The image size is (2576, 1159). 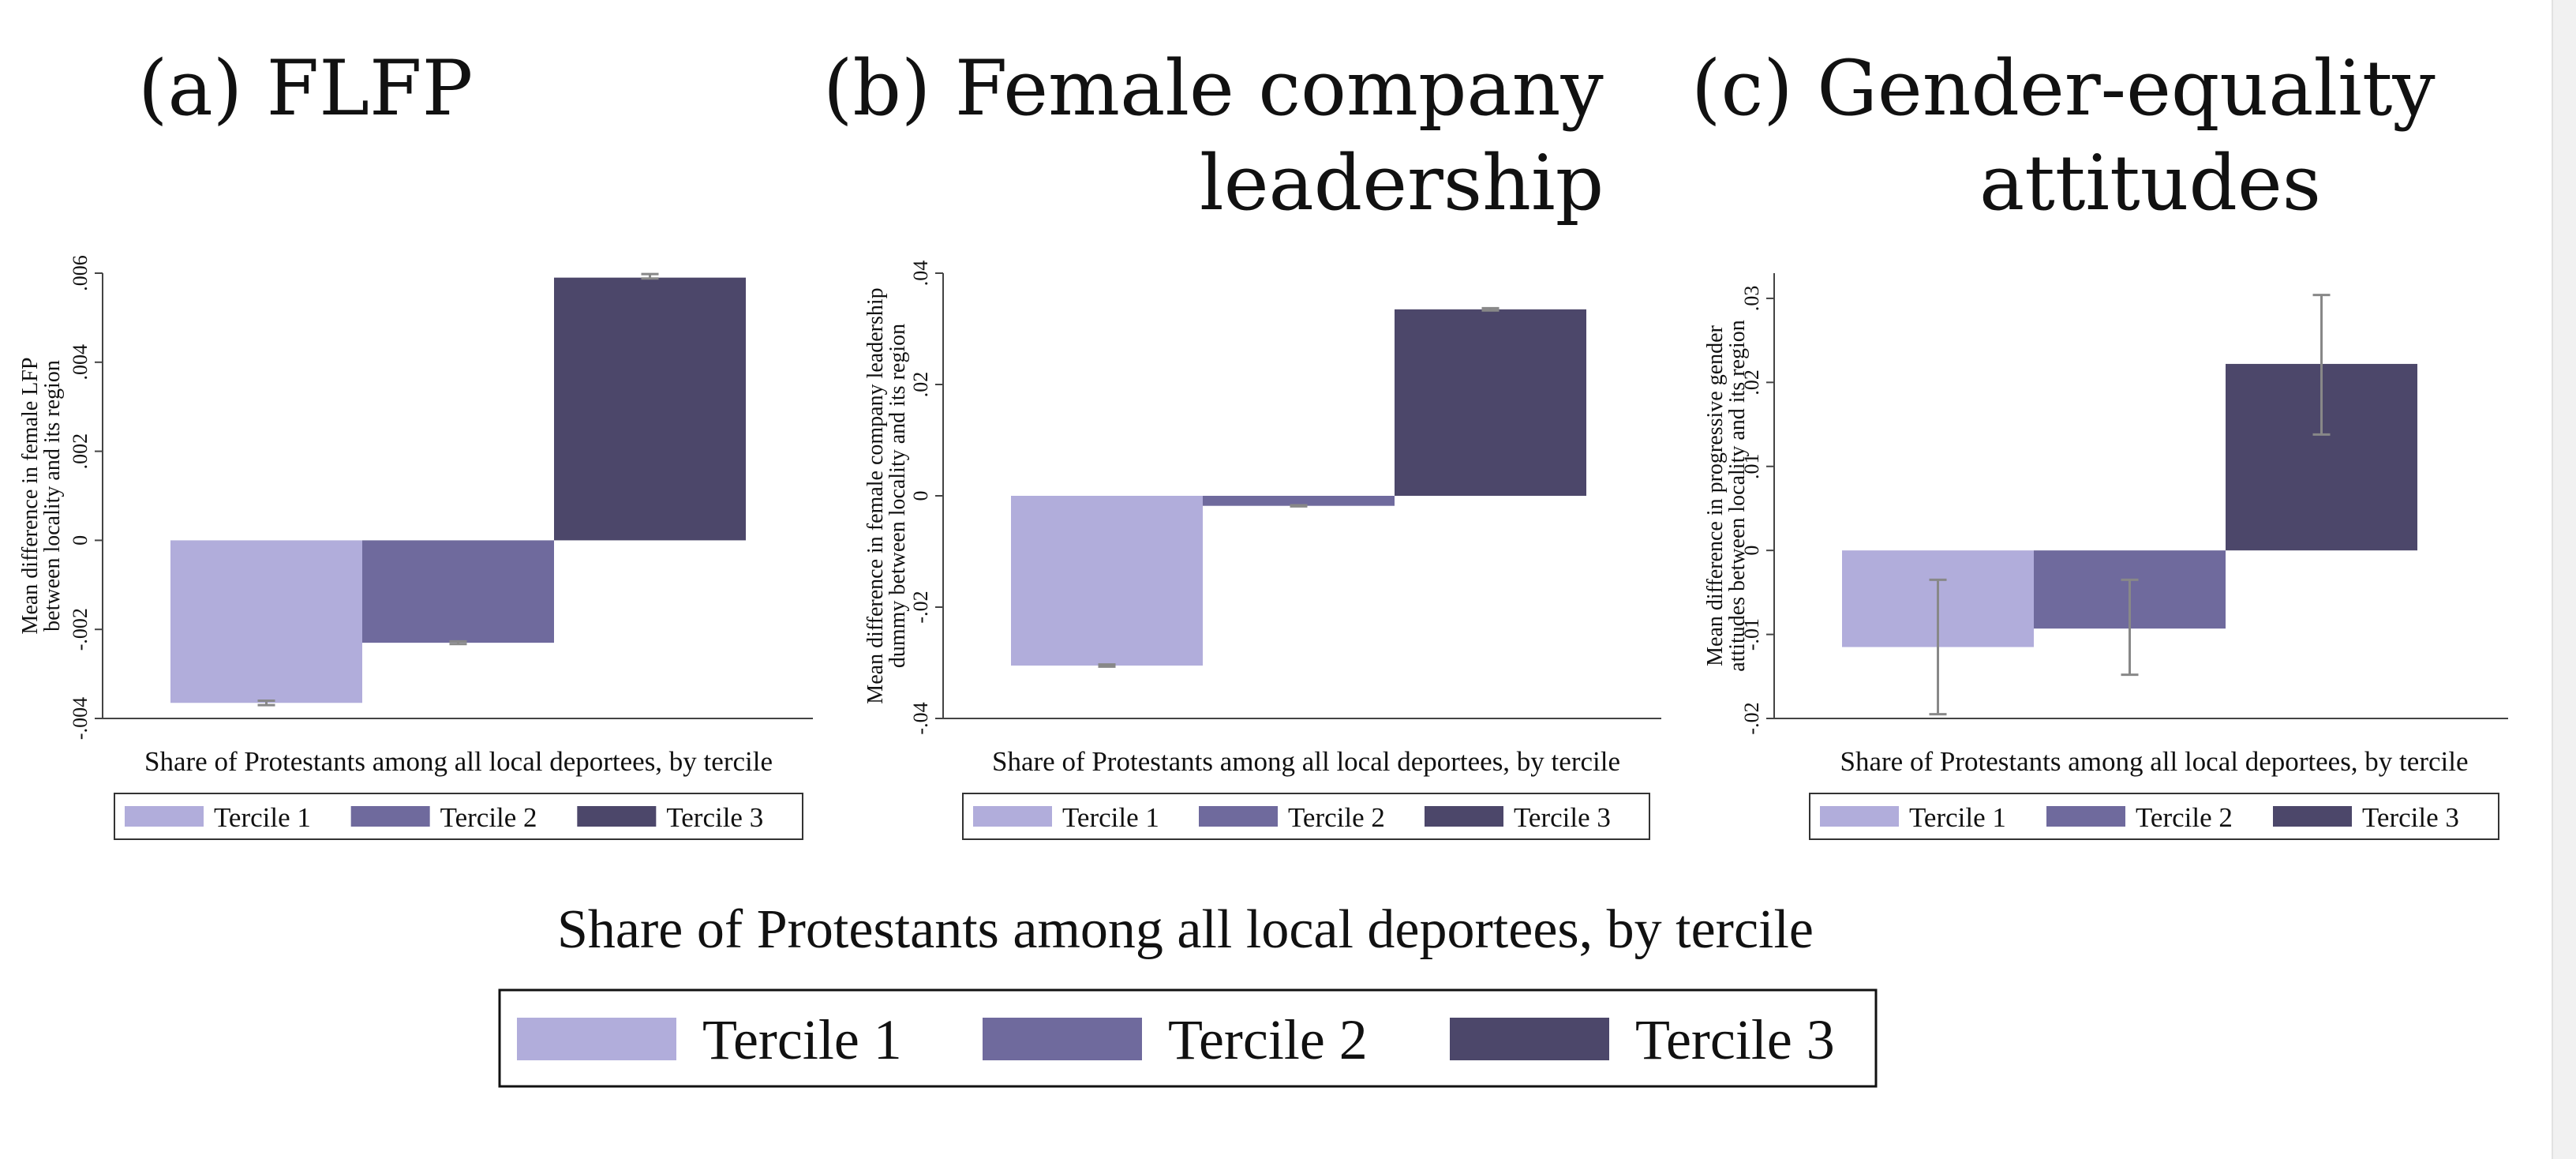 What do you see at coordinates (1735, 1039) in the screenshot?
I see `shared-legend-label: Tercile 3` at bounding box center [1735, 1039].